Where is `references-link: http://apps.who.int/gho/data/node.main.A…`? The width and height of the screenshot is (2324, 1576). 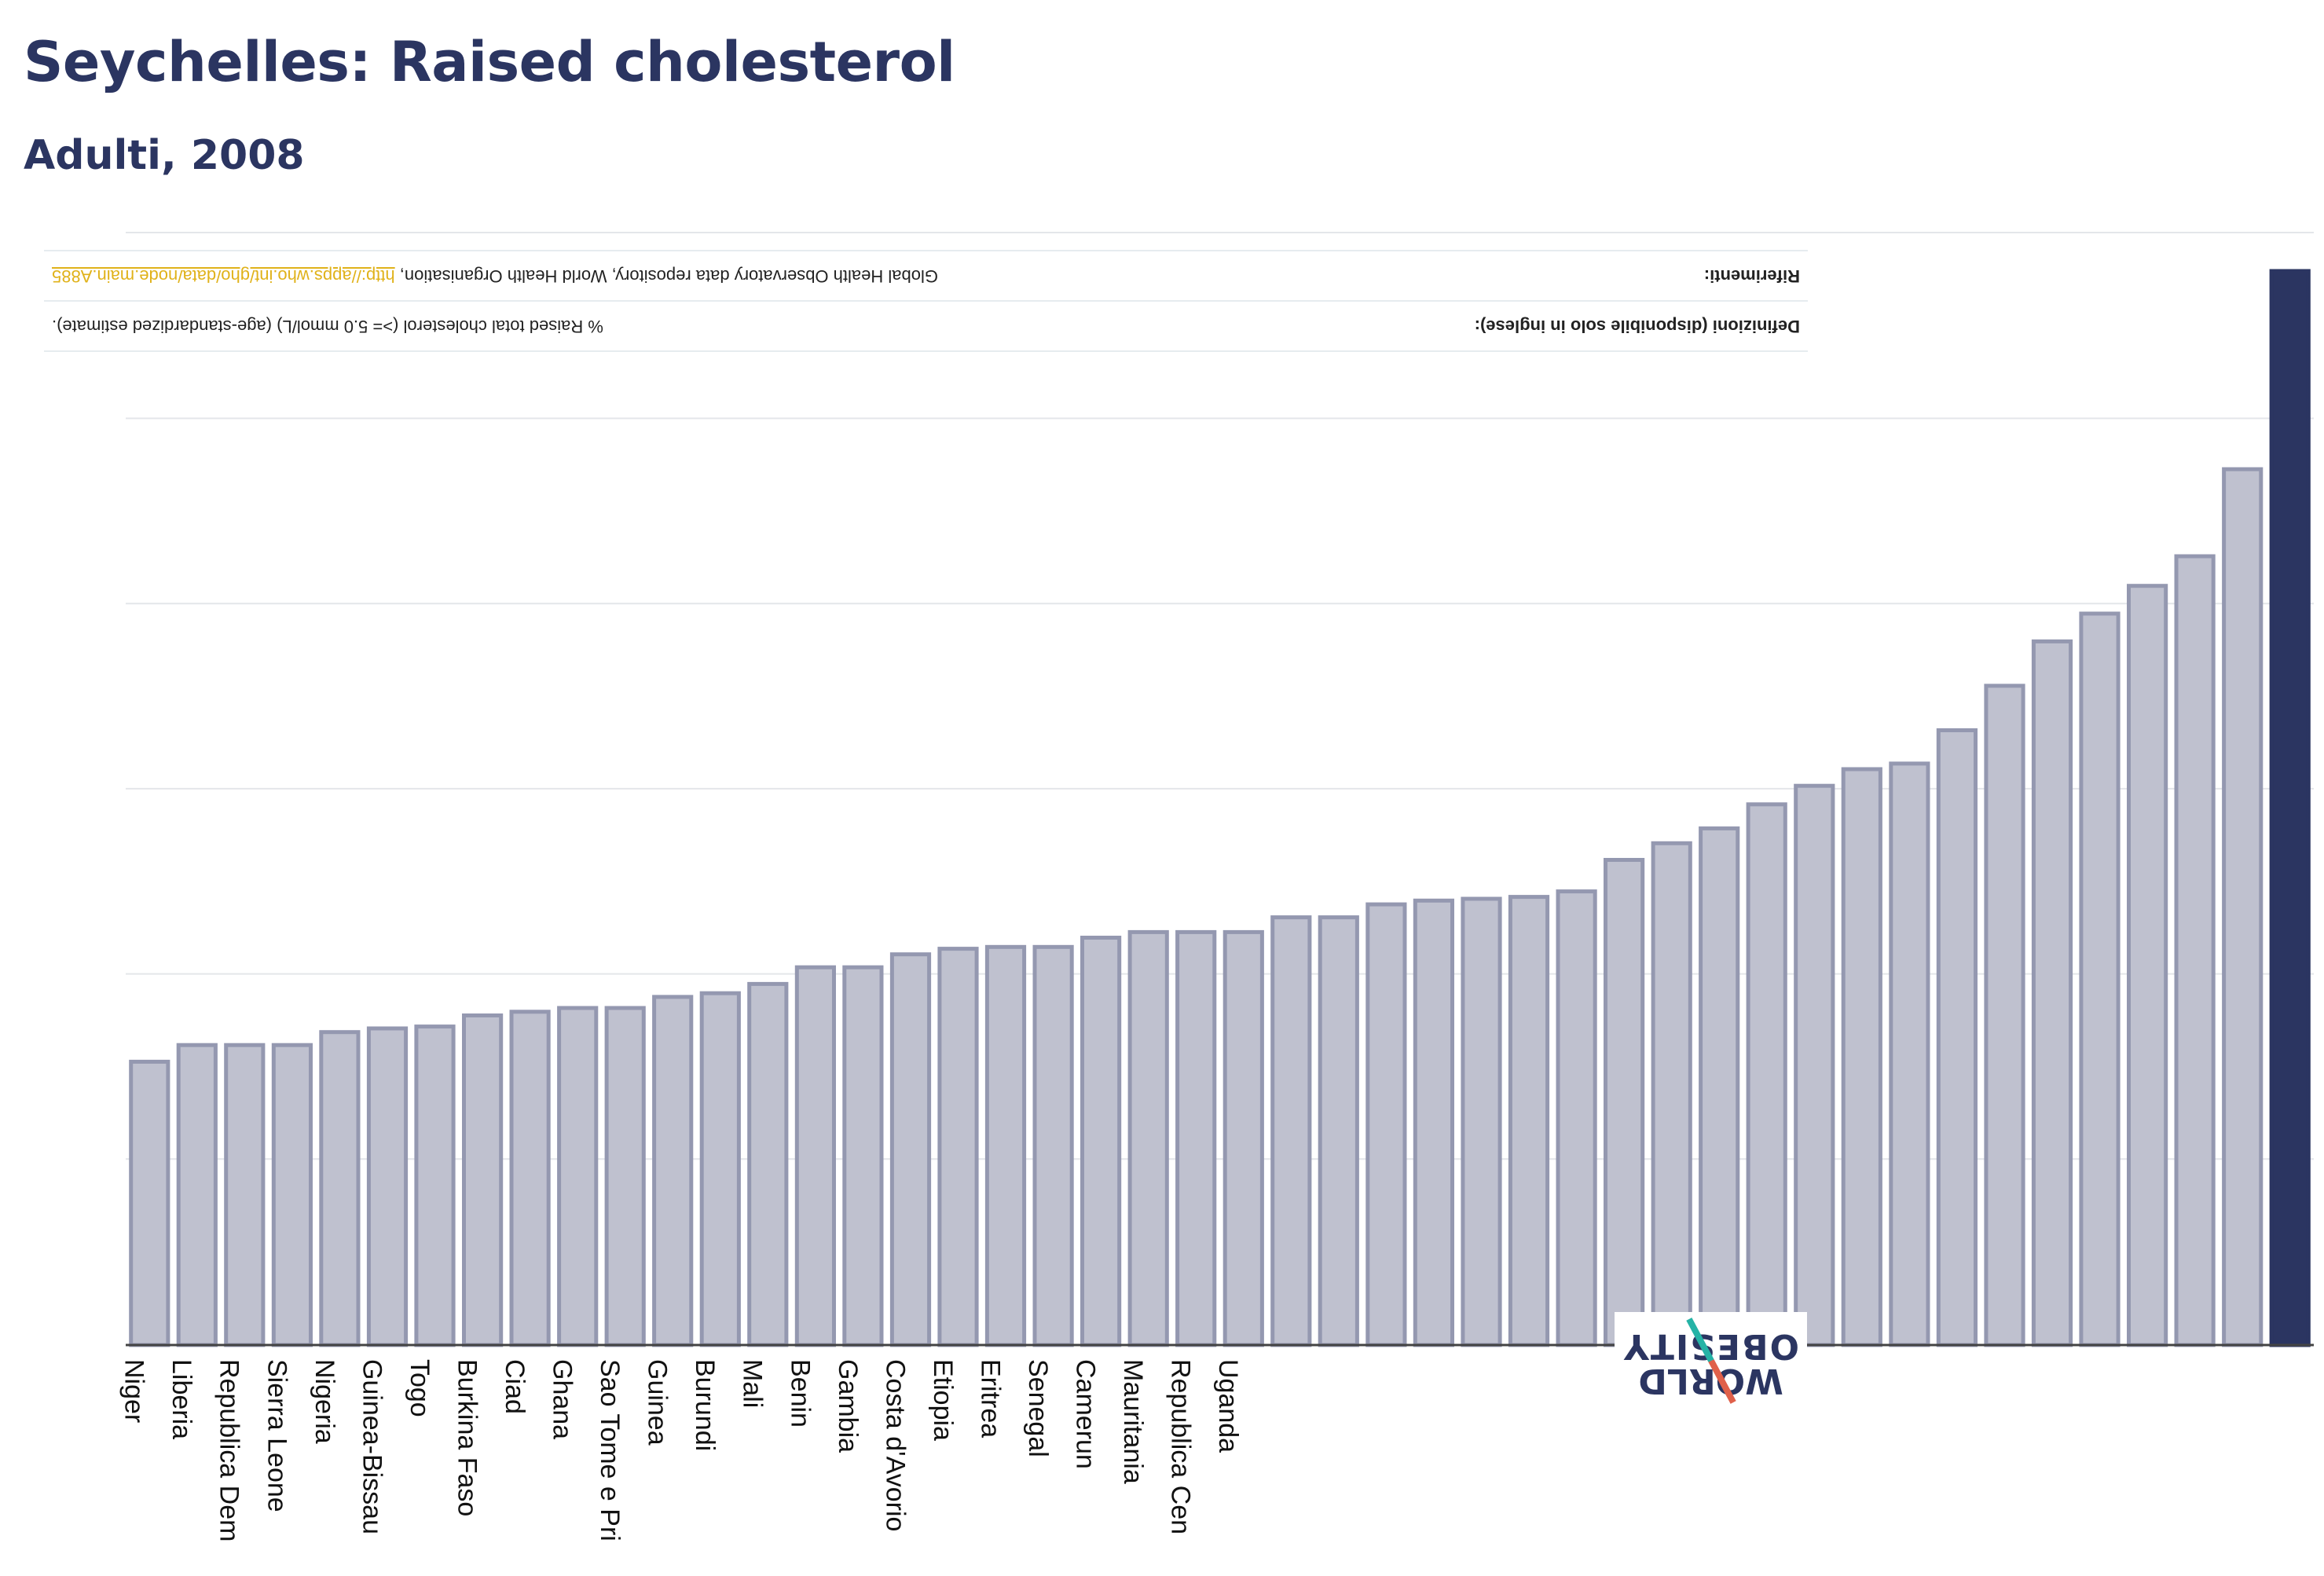 references-link: http://apps.who.int/gho/data/node.main.A… is located at coordinates (223, 276).